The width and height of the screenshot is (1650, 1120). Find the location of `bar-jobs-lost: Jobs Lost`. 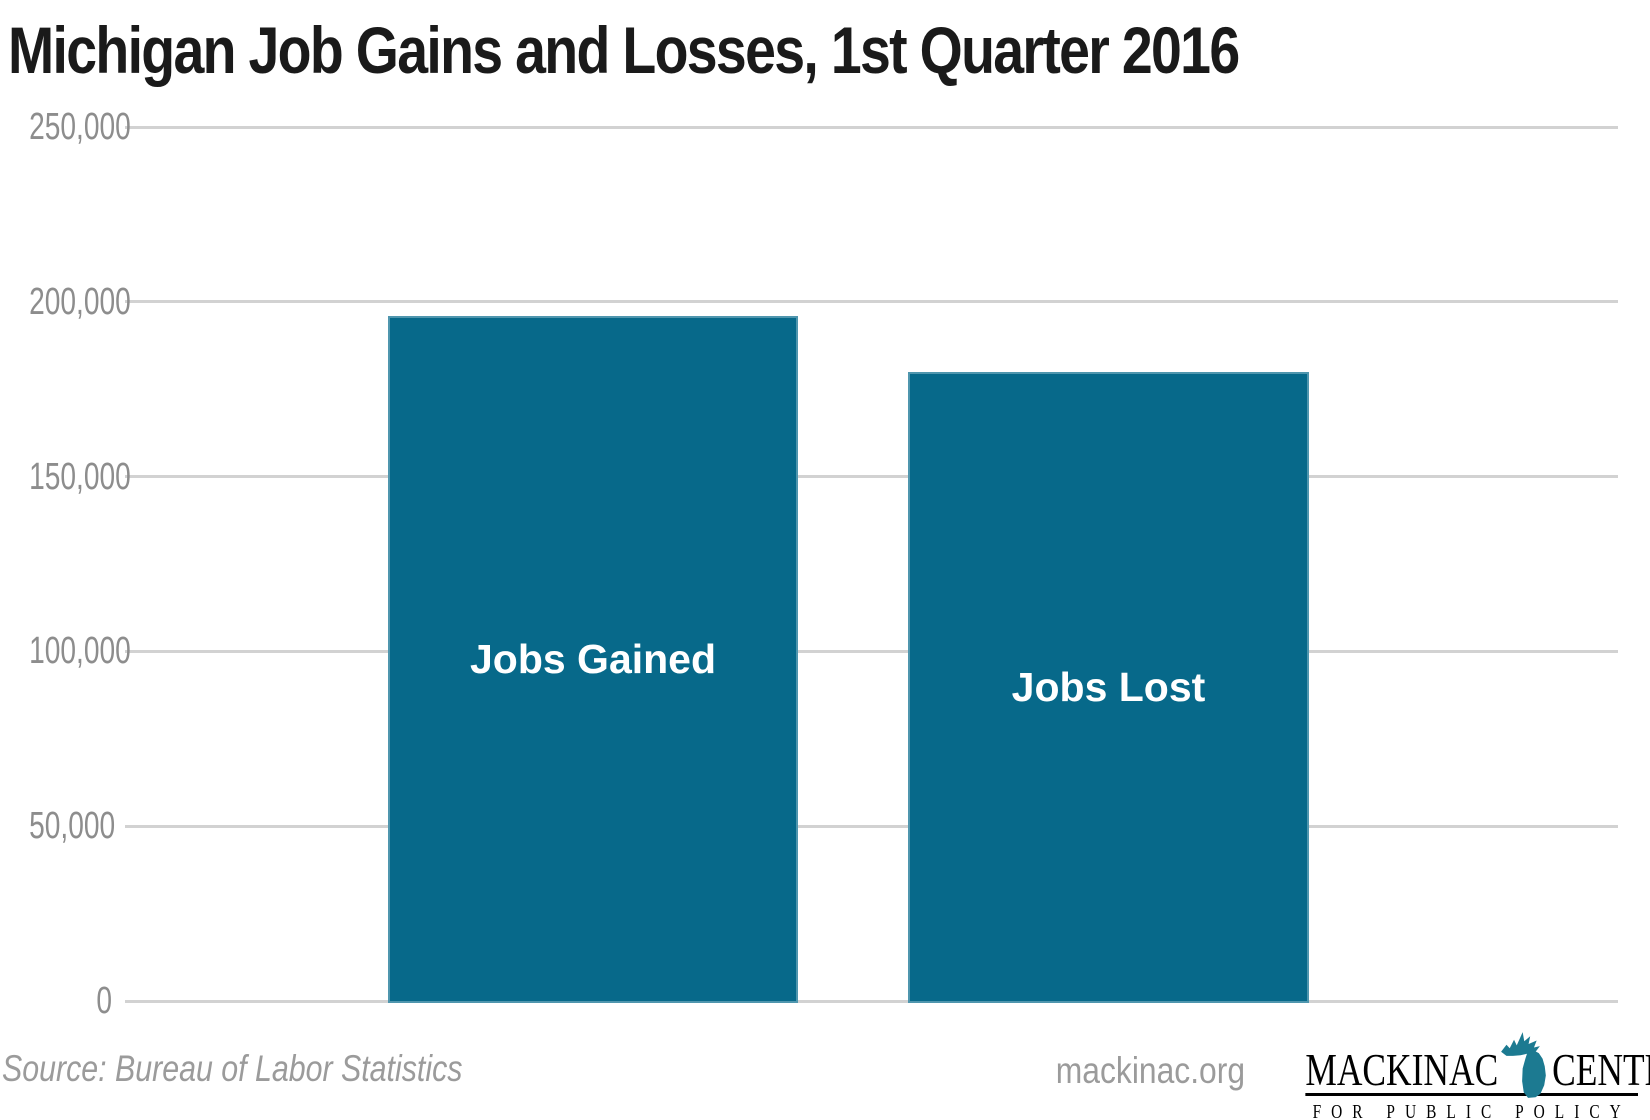

bar-jobs-lost: Jobs Lost is located at coordinates (1108, 687).